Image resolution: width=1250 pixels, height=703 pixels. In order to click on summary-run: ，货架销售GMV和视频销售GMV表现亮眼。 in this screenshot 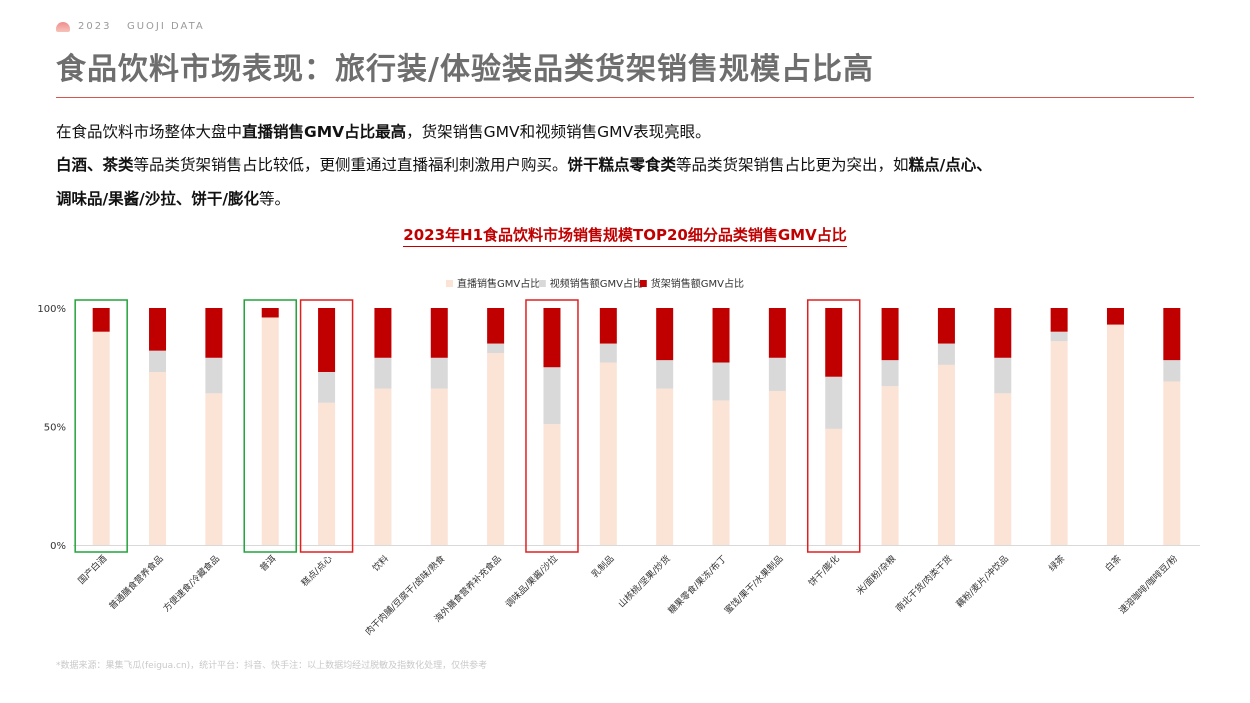, I will do `click(558, 132)`.